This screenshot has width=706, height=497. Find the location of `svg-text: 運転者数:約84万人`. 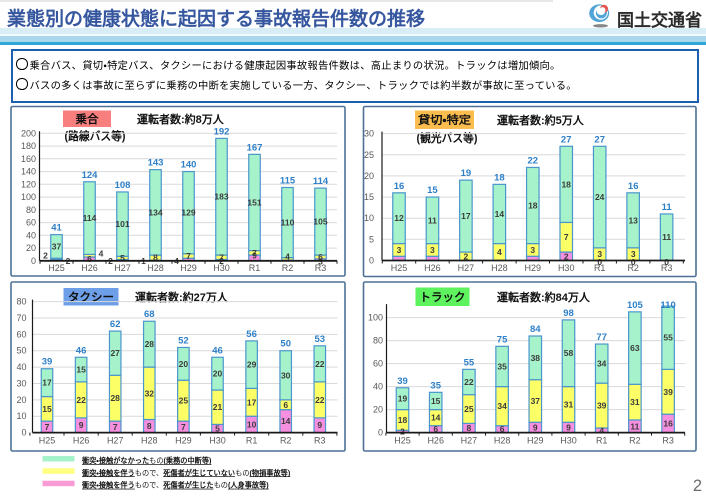

svg-text: 運転者数:約84万人 is located at coordinates (544, 297).